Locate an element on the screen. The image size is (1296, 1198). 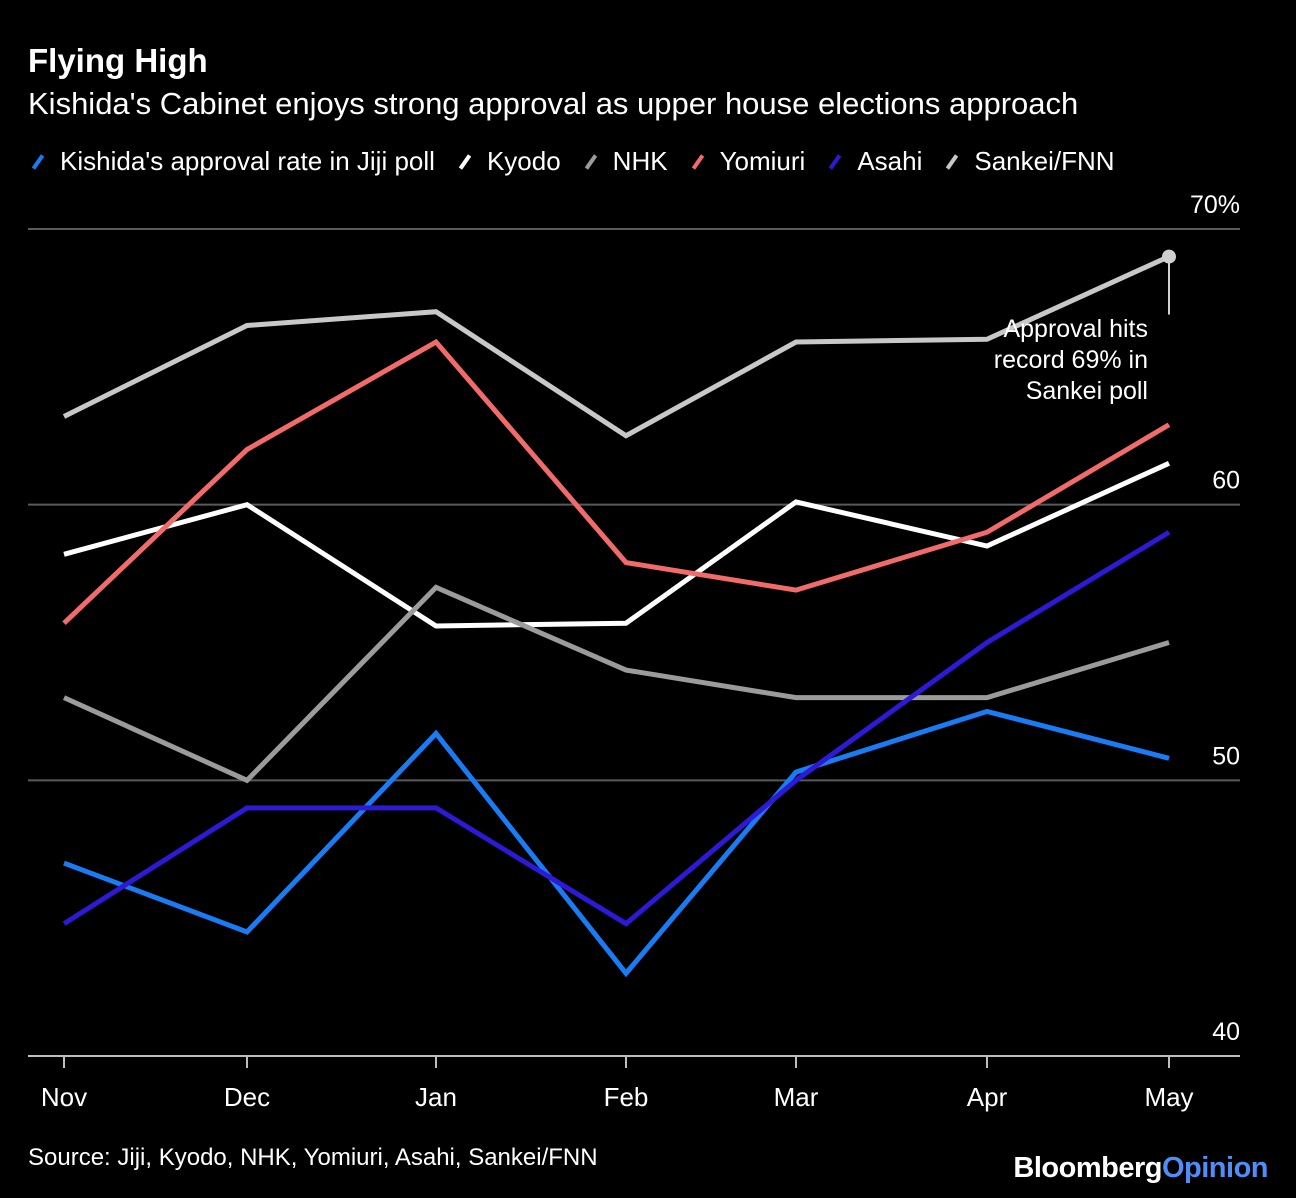
series-line-sankei-fnn is located at coordinates (616, 346).